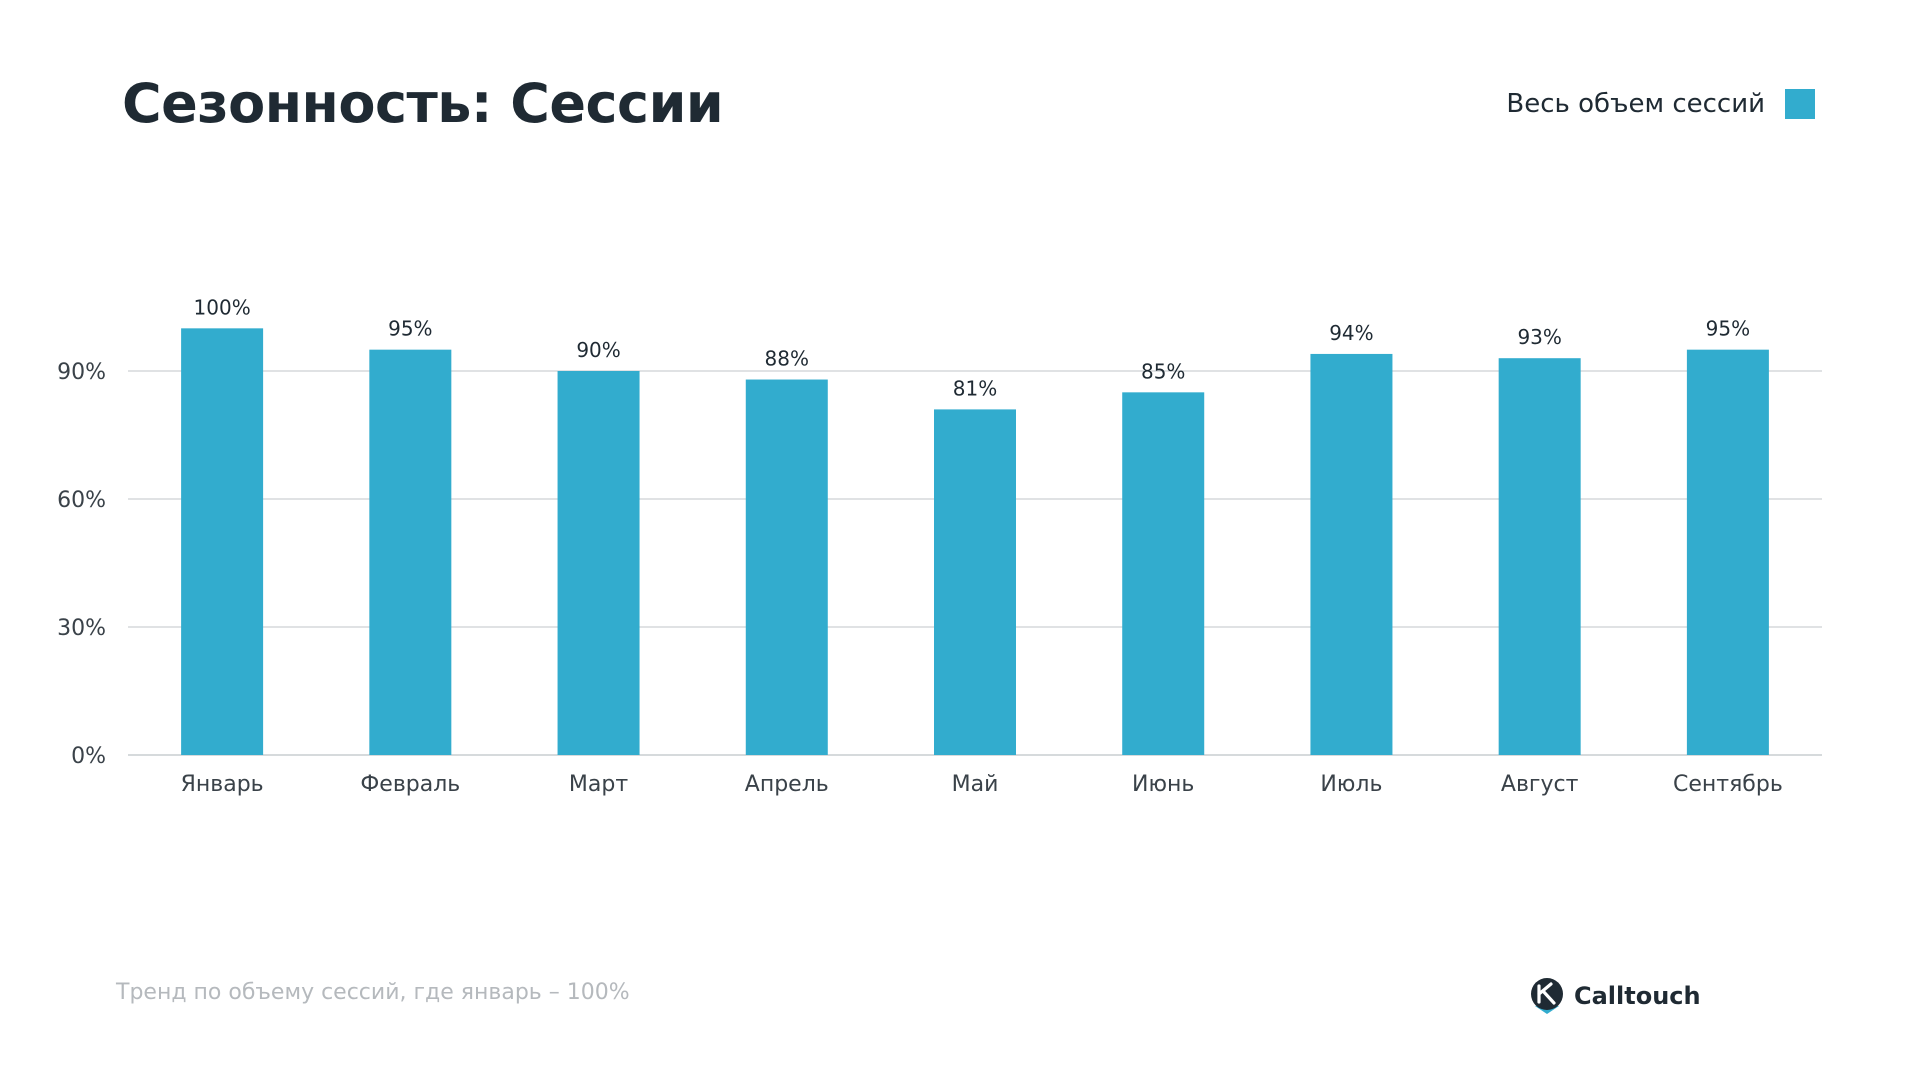 The width and height of the screenshot is (1920, 1080). What do you see at coordinates (1800, 104) in the screenshot?
I see `legend-swatch` at bounding box center [1800, 104].